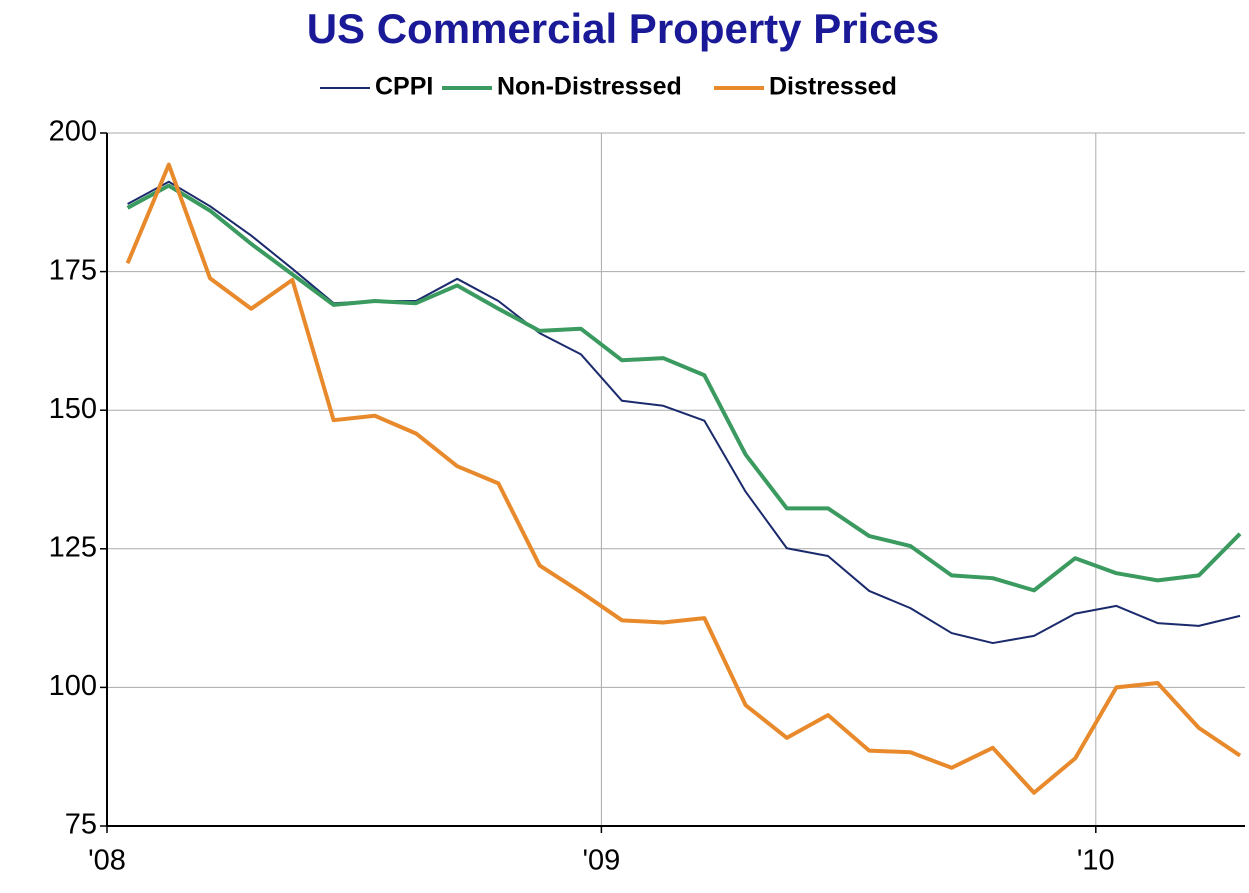 This screenshot has width=1249, height=893. I want to click on y-tick-label: 100, so click(73, 686).